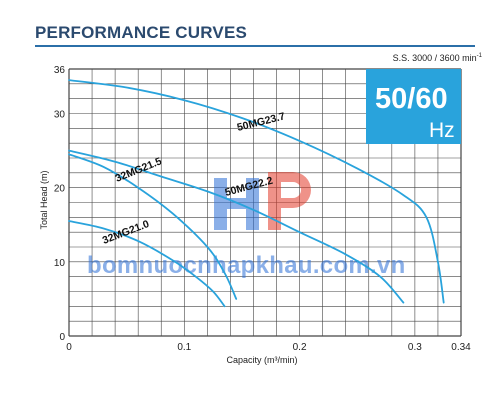  What do you see at coordinates (255, 46) in the screenshot?
I see `title-underline` at bounding box center [255, 46].